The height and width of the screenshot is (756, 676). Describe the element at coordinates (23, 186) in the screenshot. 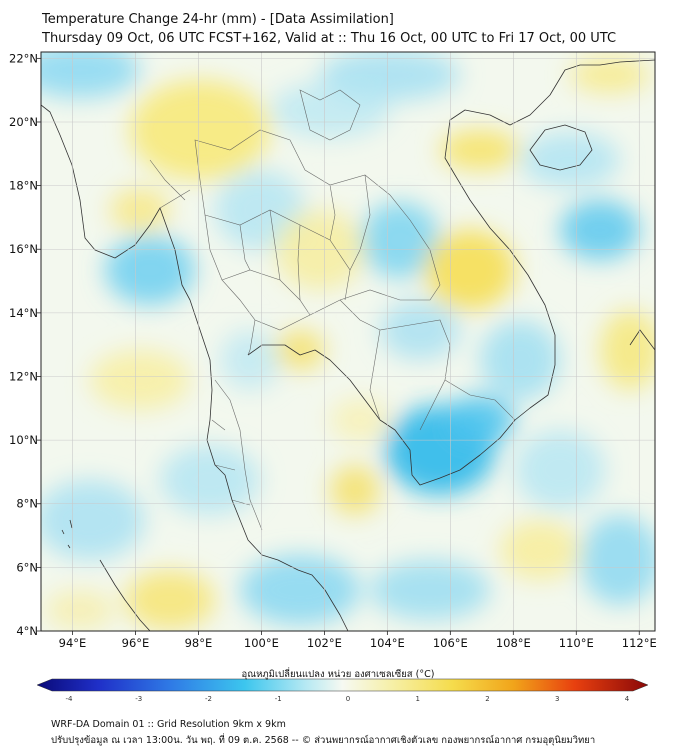

I see `y-tick-label: 18°N` at that location.